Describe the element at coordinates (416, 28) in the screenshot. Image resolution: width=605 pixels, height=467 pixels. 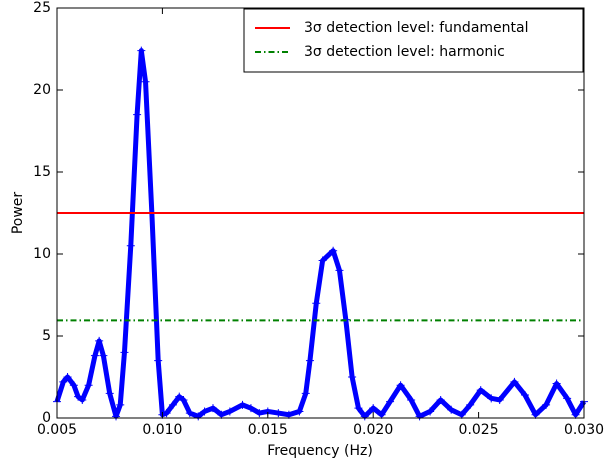
I see `legend-label: 3σ detection level: fundamental` at that location.